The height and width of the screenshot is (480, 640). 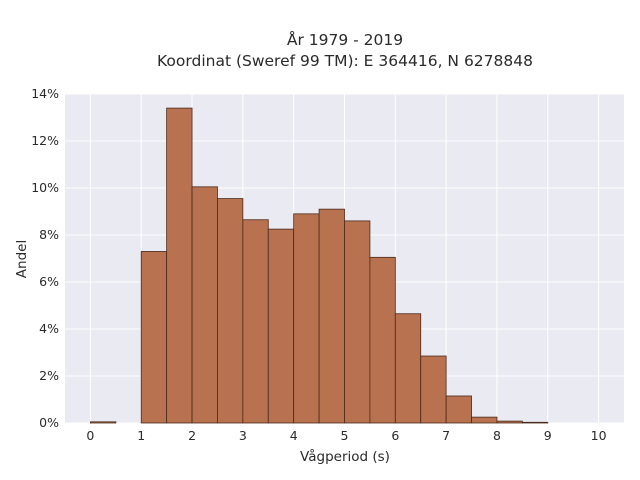 I want to click on x-tick-label: 6, so click(x=395, y=435).